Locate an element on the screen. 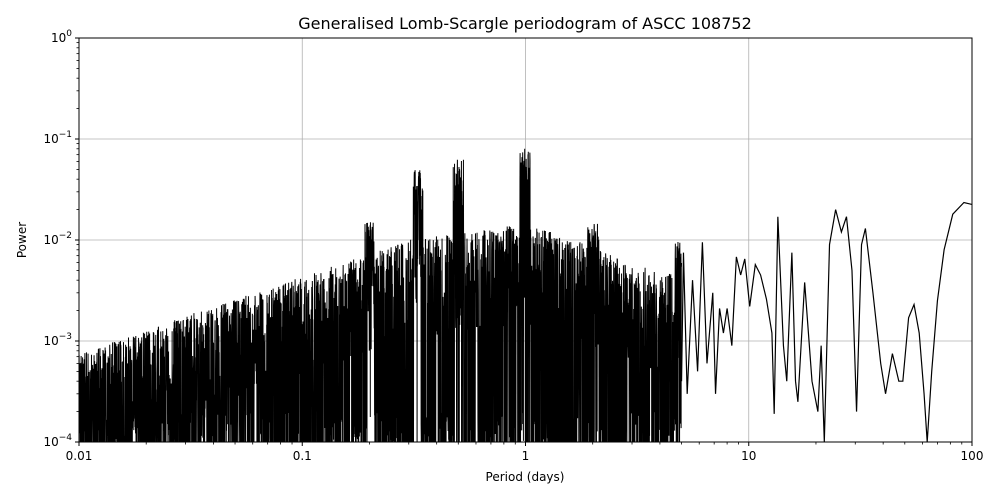 This screenshot has width=1000, height=500. x-tick-label: 0.1 is located at coordinates (302, 456).